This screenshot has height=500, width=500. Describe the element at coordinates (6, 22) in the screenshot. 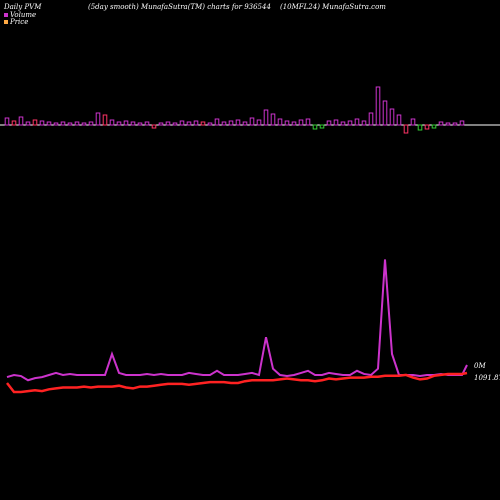

I see `price-legend-swatch` at that location.